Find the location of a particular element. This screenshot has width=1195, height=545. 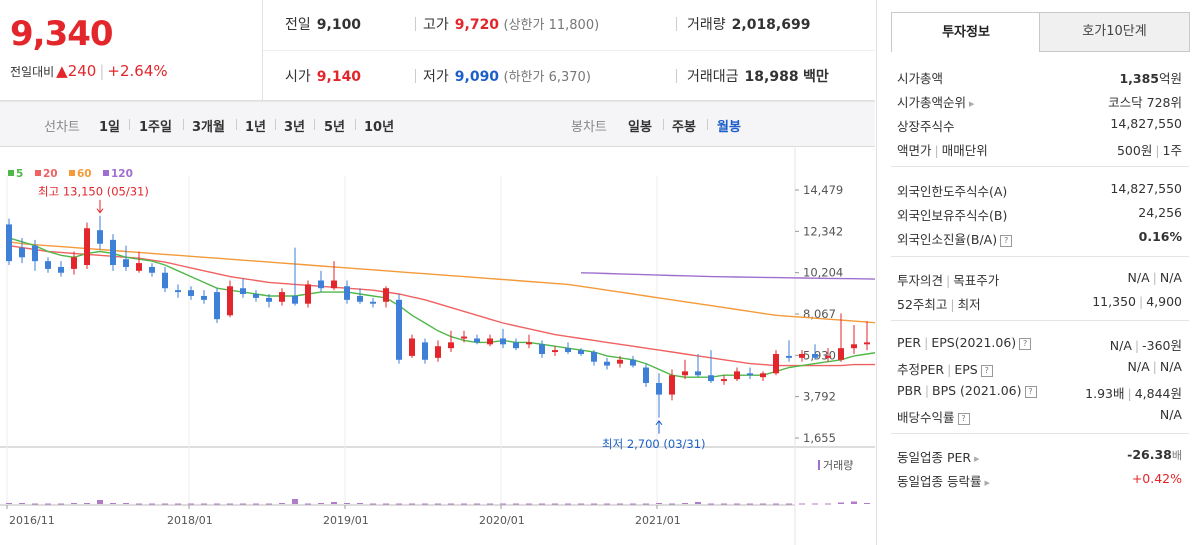

tab-3month: 3개월 is located at coordinates (208, 127).